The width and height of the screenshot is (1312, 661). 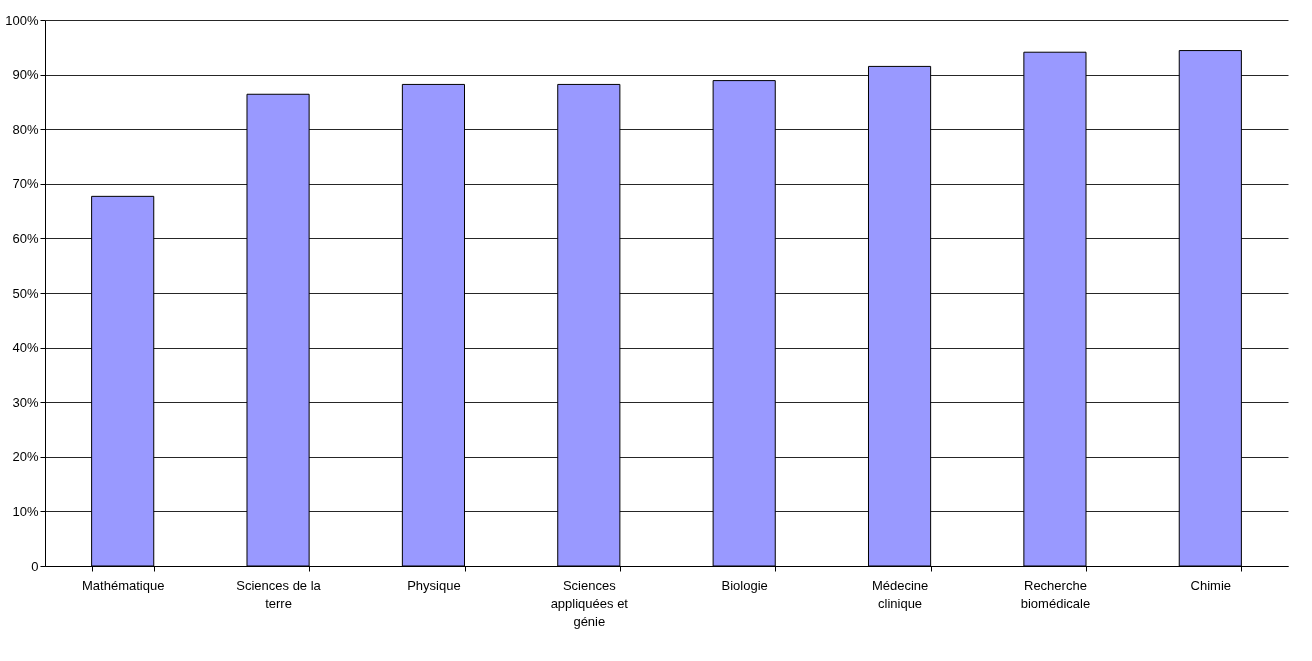 What do you see at coordinates (25, 293) in the screenshot?
I see `y-tick-label: 50%` at bounding box center [25, 293].